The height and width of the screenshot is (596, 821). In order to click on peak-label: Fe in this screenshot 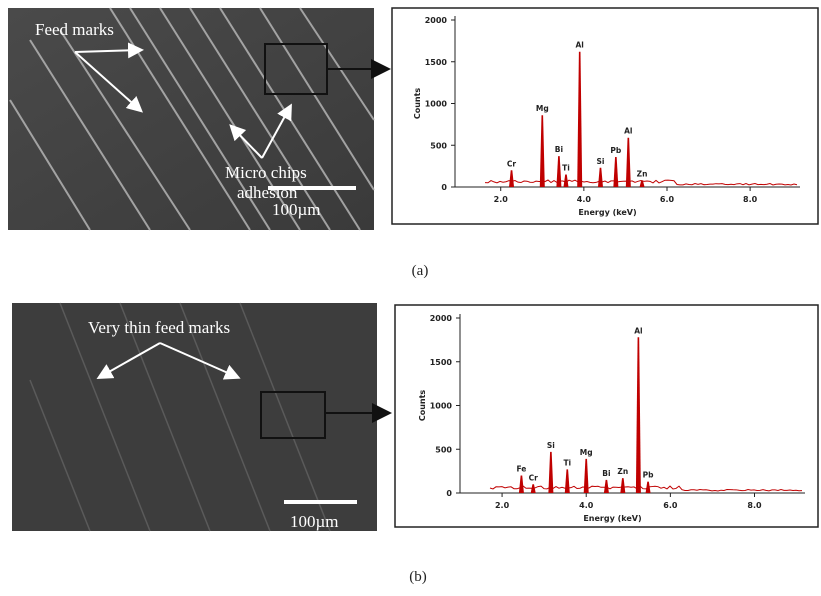, I will do `click(521, 469)`.